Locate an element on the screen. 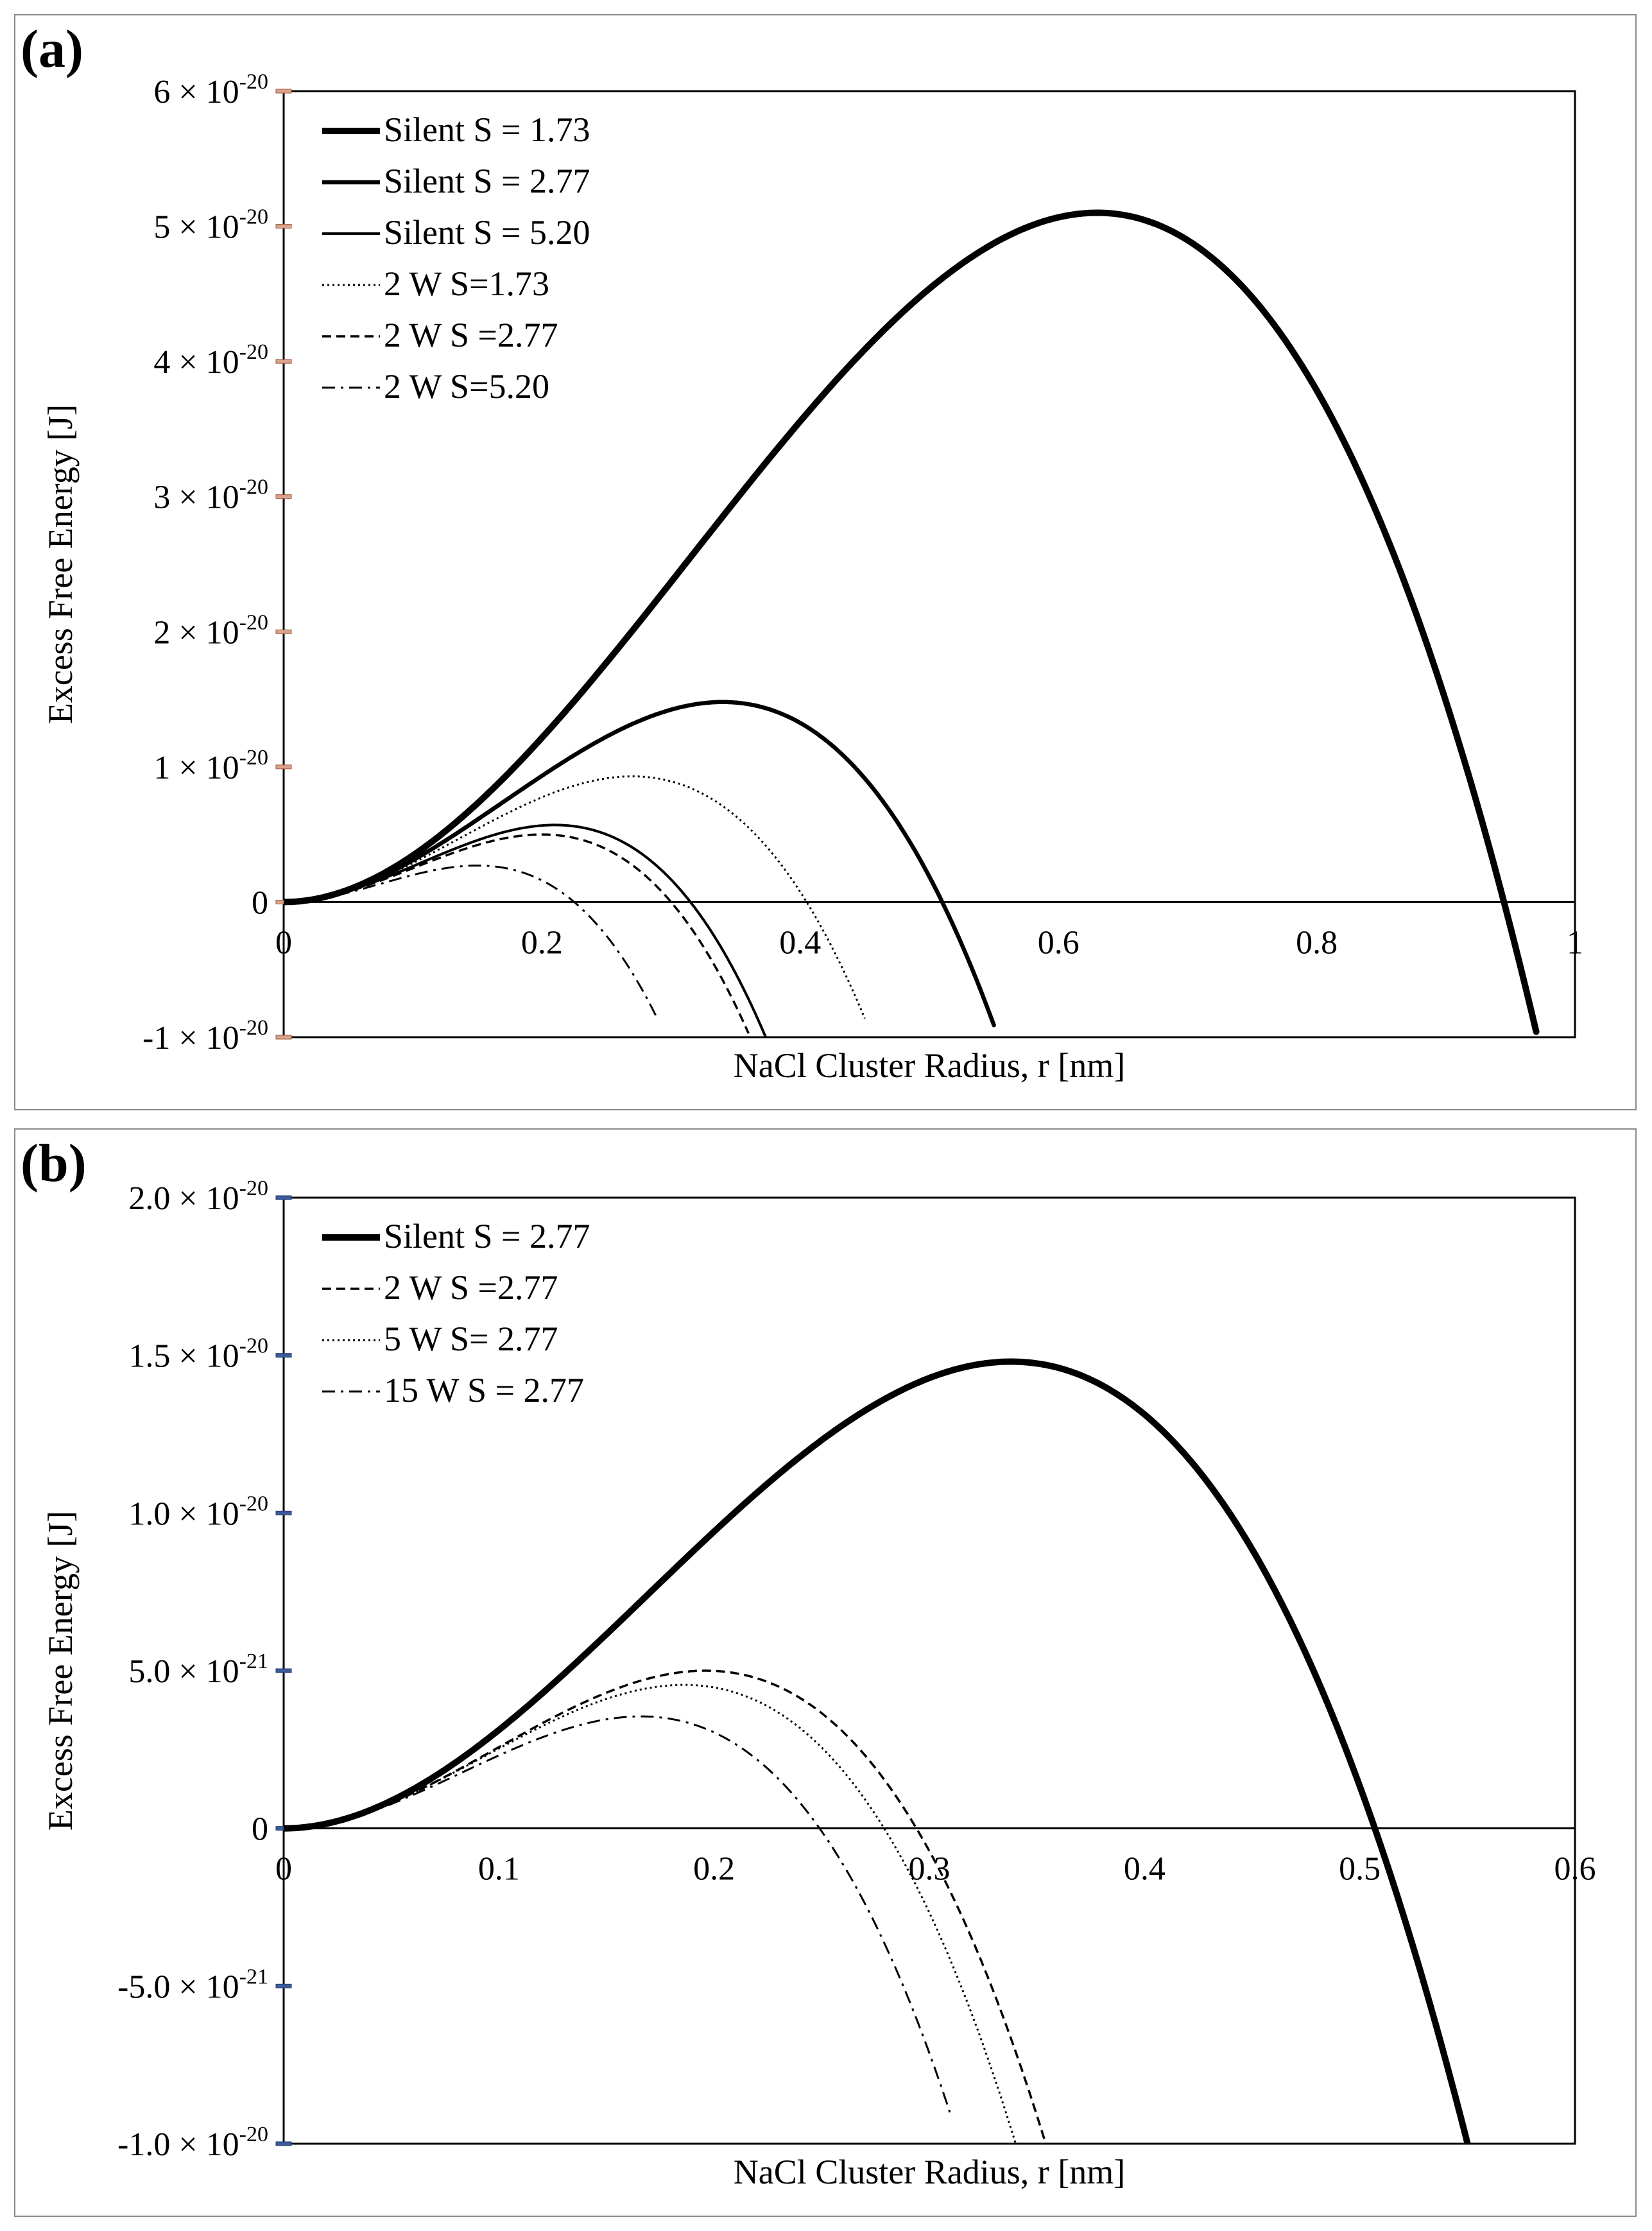 The width and height of the screenshot is (1652, 2231). y-tick-label: 5 × 10⁻²⁰ is located at coordinates (210, 225).